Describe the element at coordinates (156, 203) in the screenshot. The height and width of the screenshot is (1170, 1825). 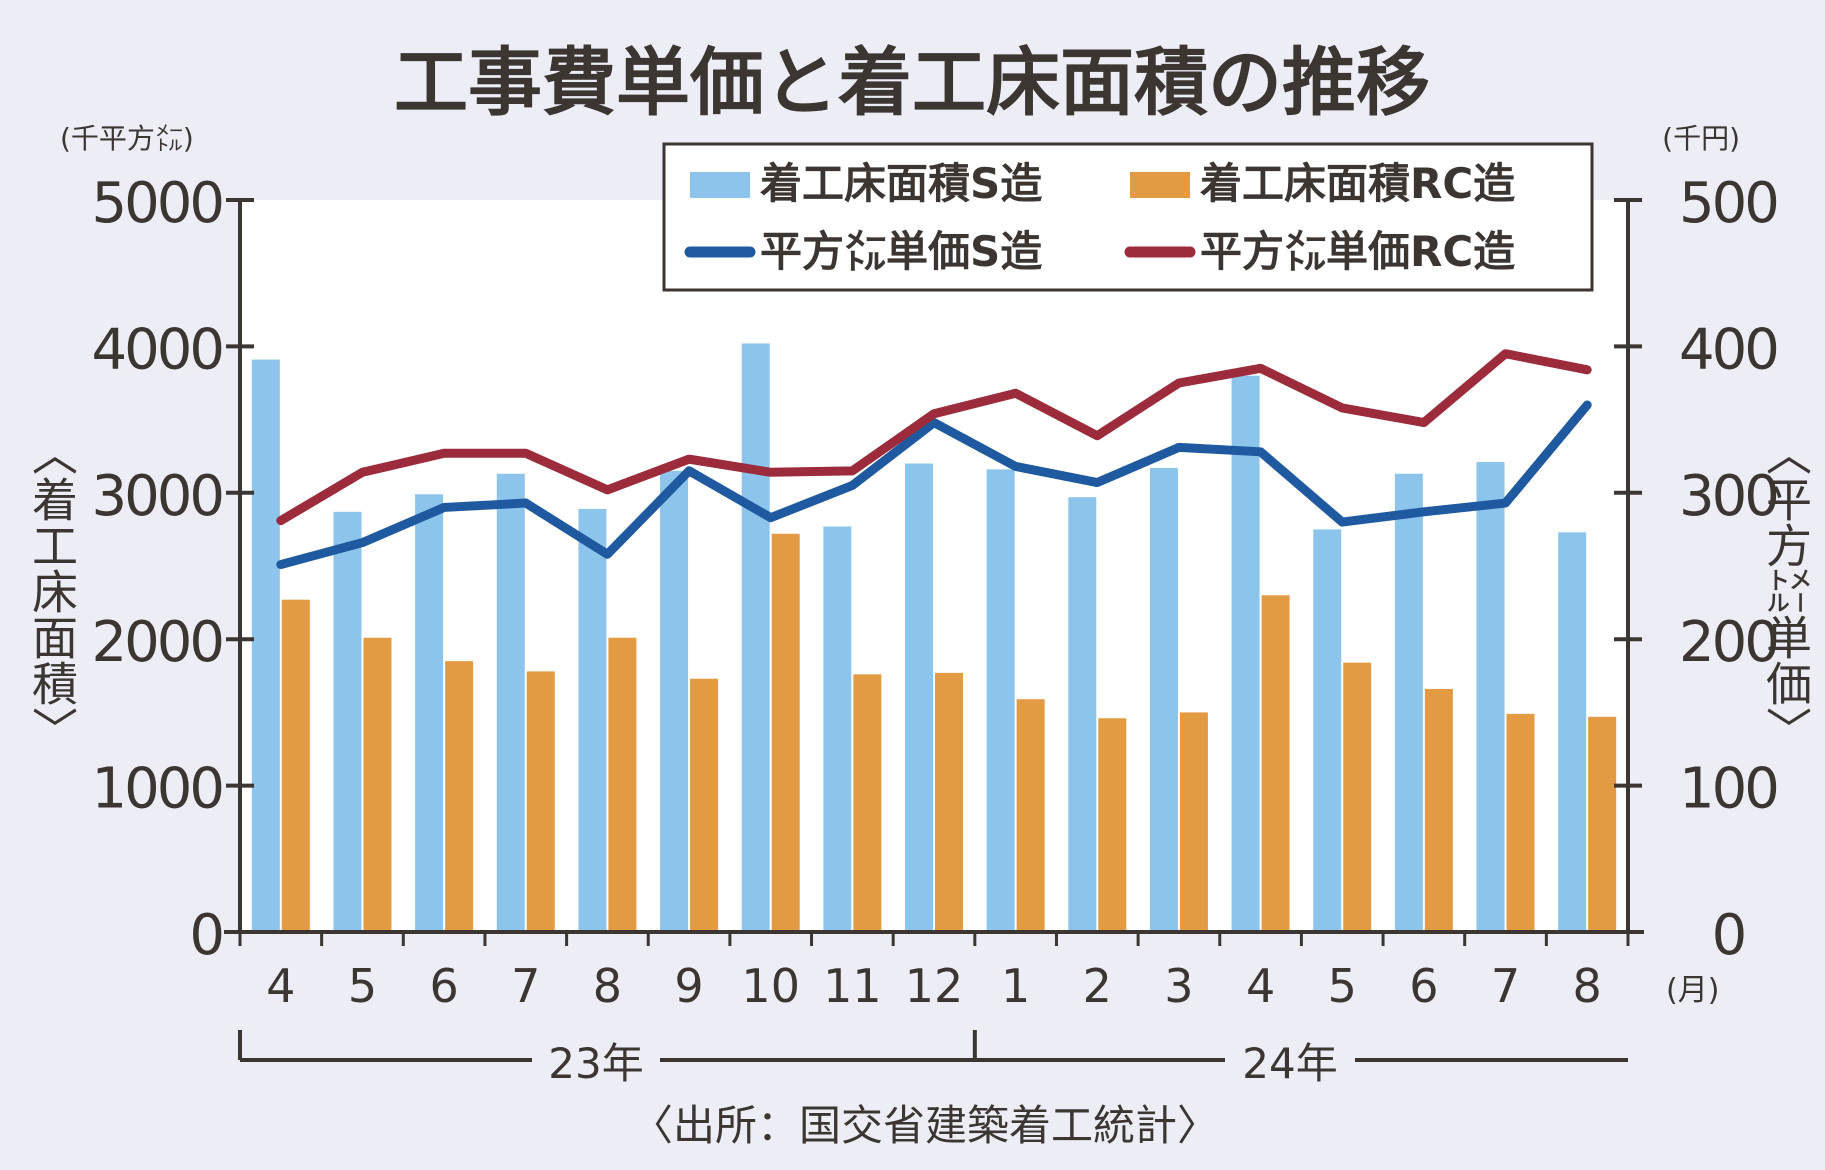
I see `y-tick-label-left-5000: 5000` at that location.